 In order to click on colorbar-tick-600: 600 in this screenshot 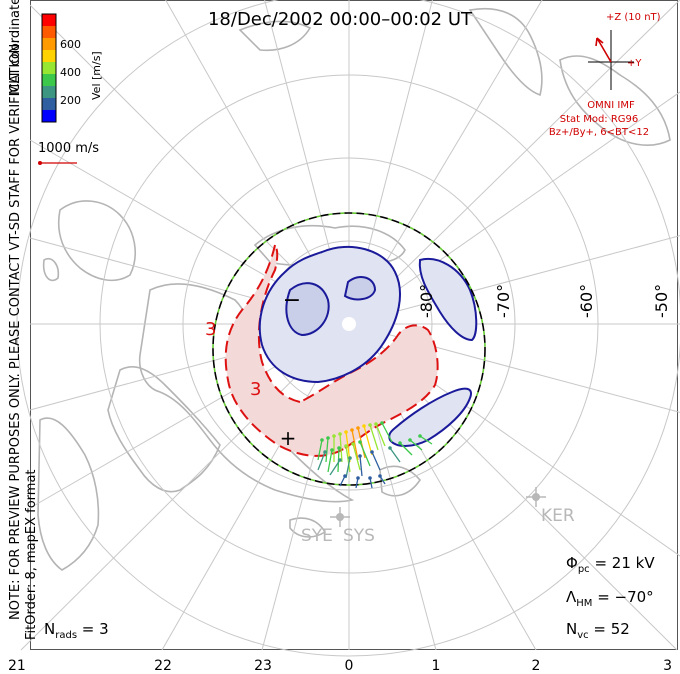, I will do `click(70, 44)`.